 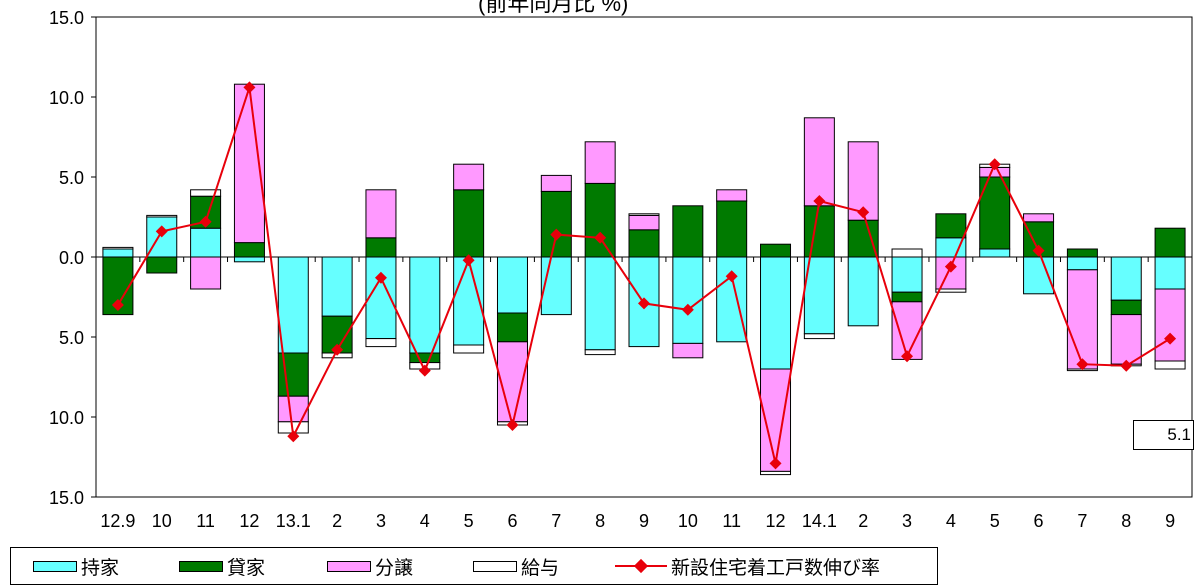 What do you see at coordinates (117, 521) in the screenshot?
I see `x-tick-label: 12.9` at bounding box center [117, 521].